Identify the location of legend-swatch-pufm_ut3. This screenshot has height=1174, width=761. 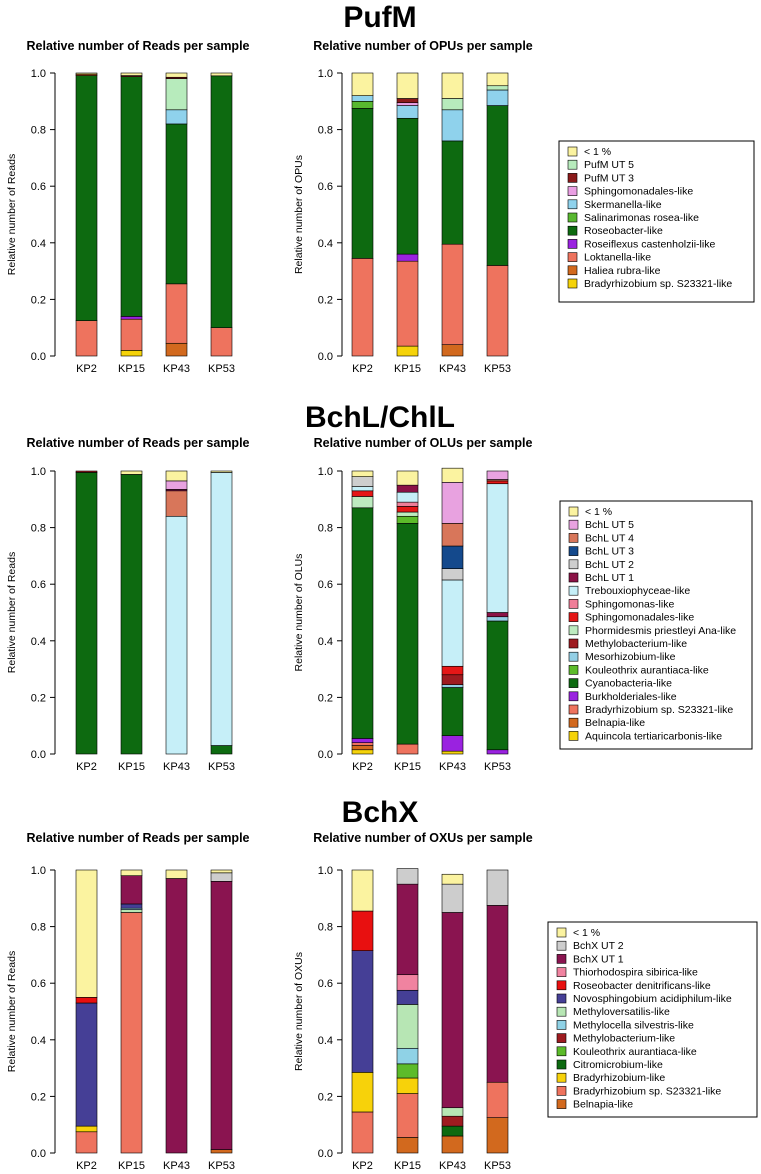
(572, 178).